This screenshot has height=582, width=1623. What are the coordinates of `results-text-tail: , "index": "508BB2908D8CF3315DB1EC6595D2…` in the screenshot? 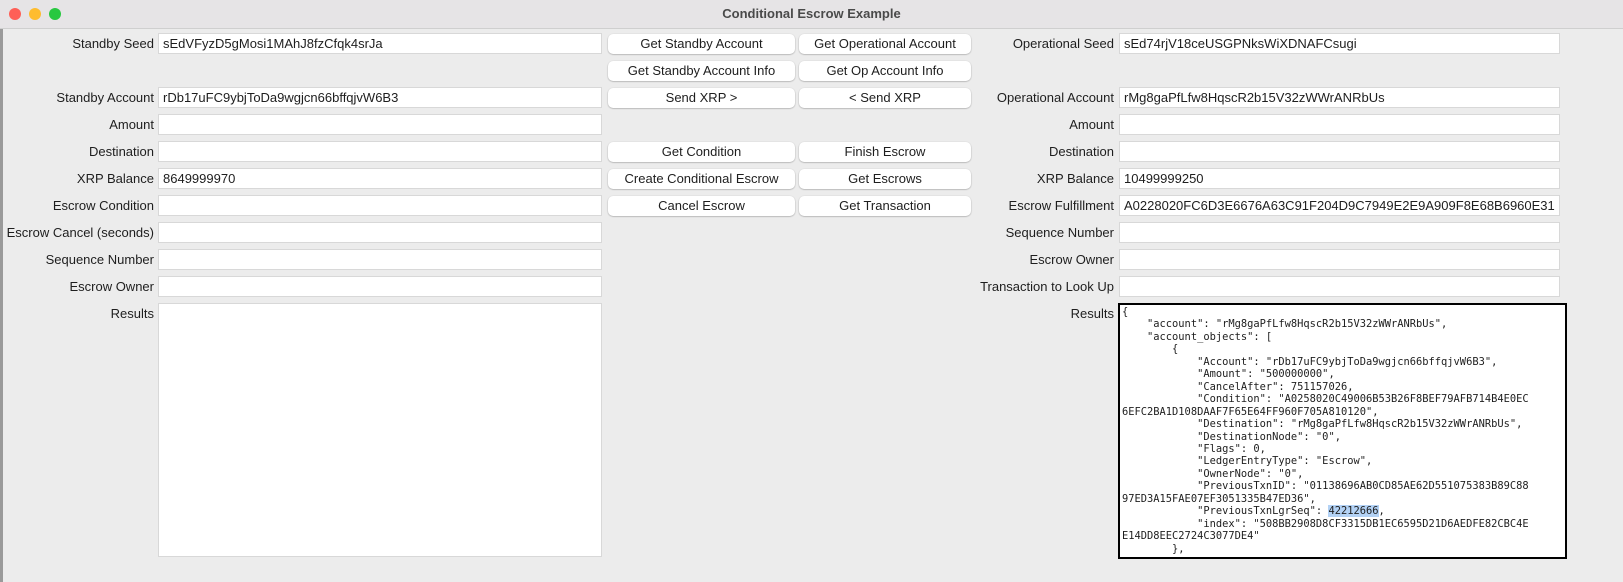 It's located at (1325, 530).